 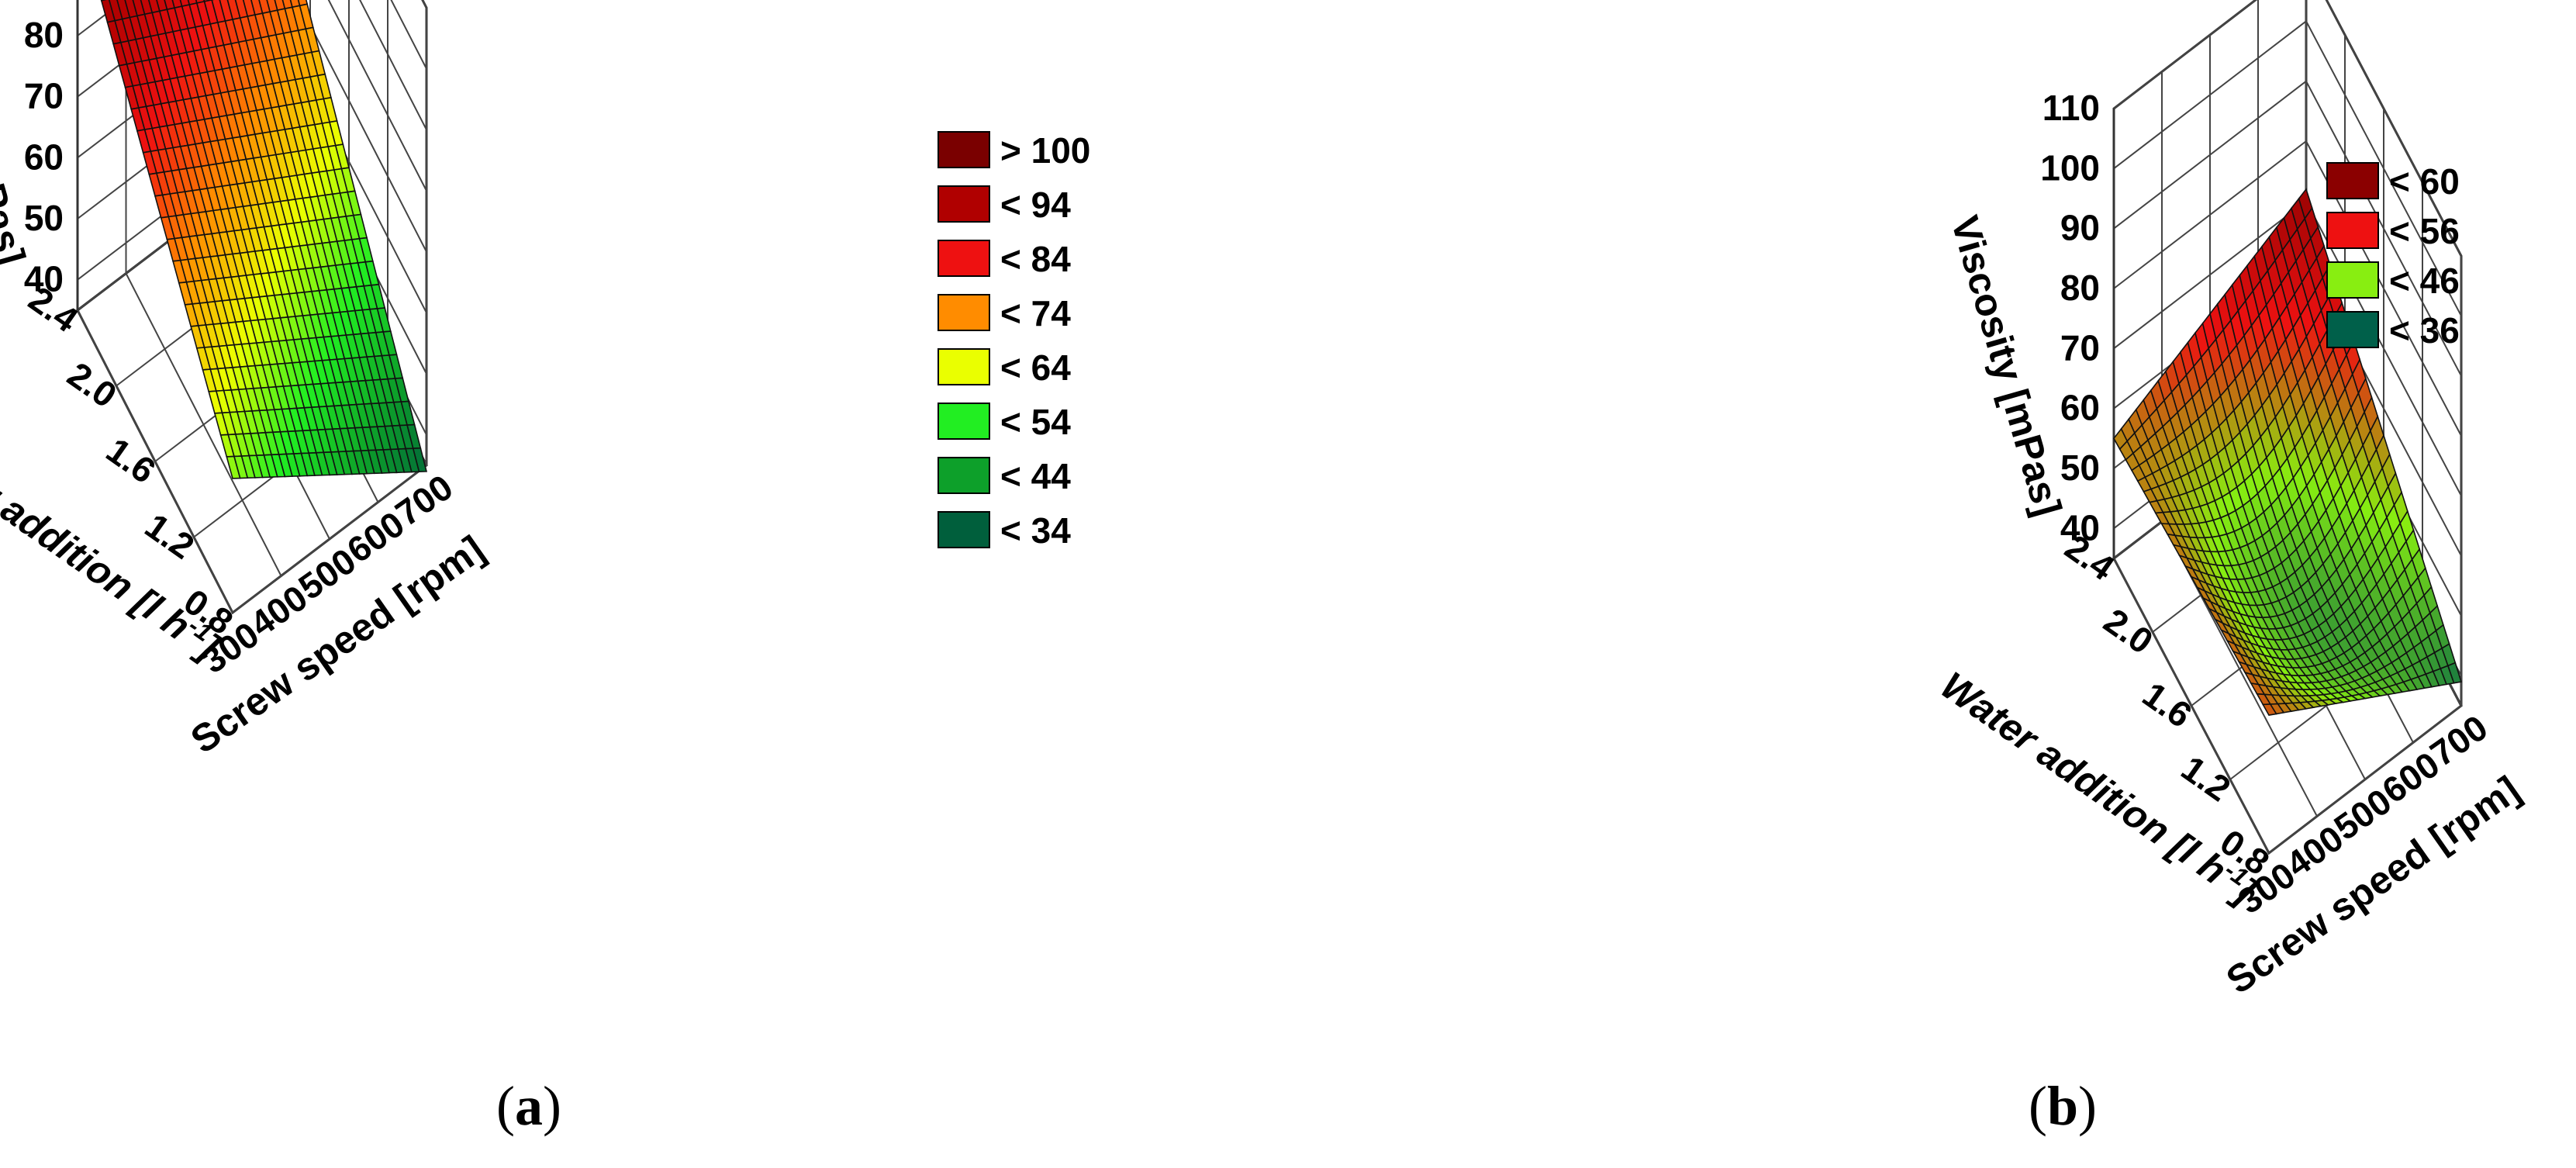 What do you see at coordinates (2080, 228) in the screenshot?
I see `z-tick-label: 90` at bounding box center [2080, 228].